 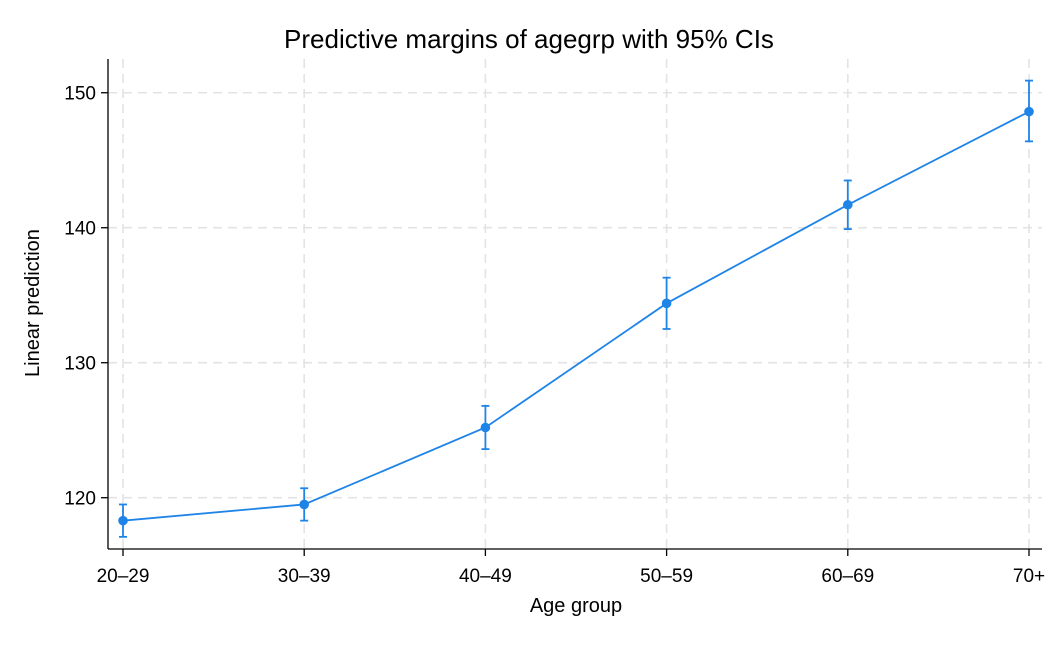 I want to click on x-tick-label: 20–29, so click(x=123, y=576).